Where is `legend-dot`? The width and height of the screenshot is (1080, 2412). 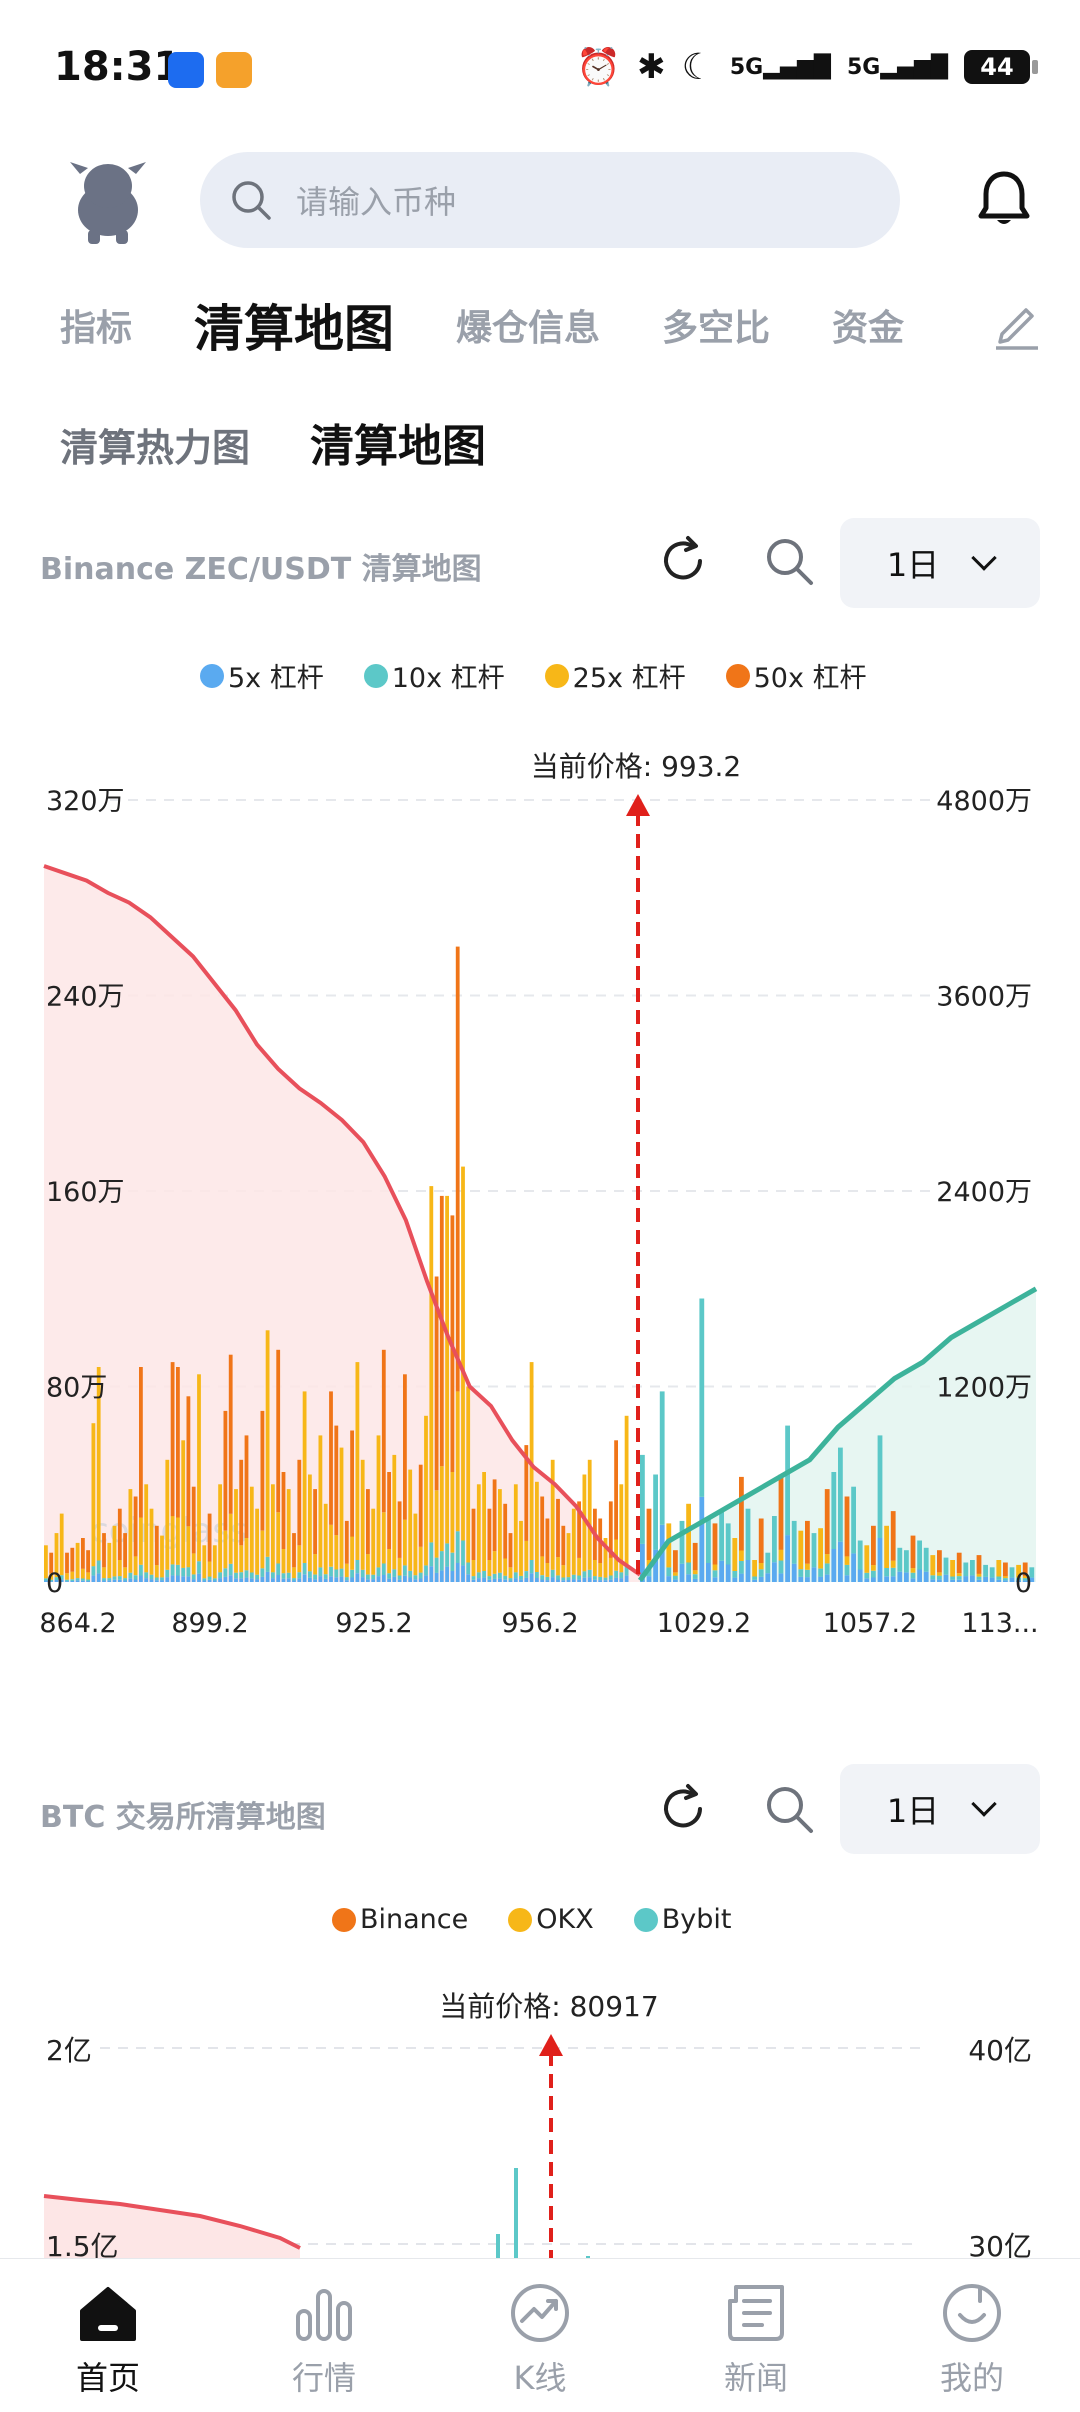
legend-dot is located at coordinates (645, 1919).